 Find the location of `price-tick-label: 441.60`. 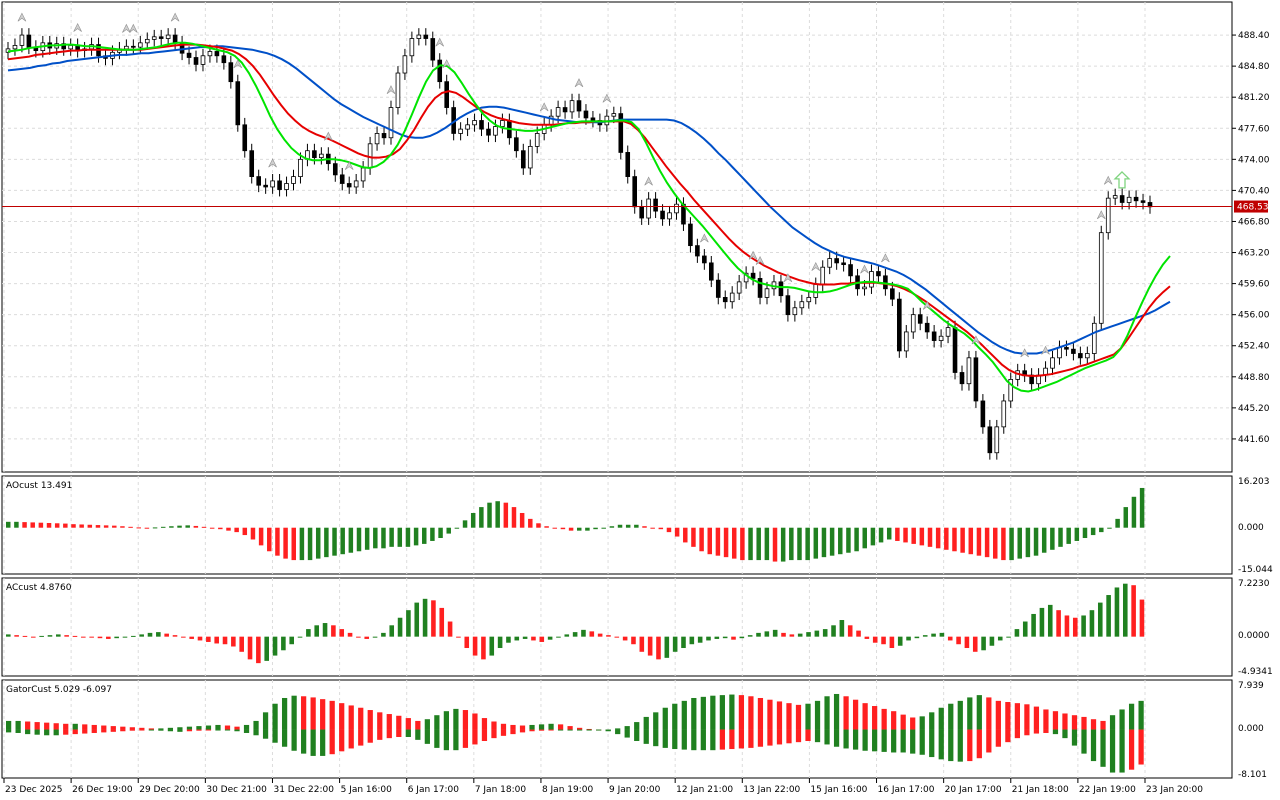

price-tick-label: 441.60 is located at coordinates (1254, 440).